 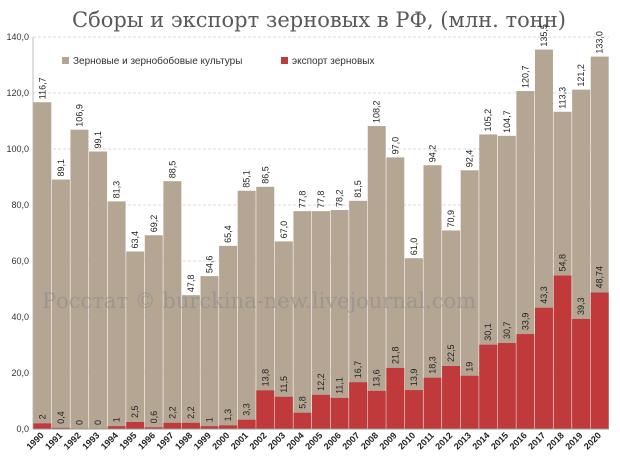 I want to click on x-tick-label: 2015, so click(x=499, y=440).